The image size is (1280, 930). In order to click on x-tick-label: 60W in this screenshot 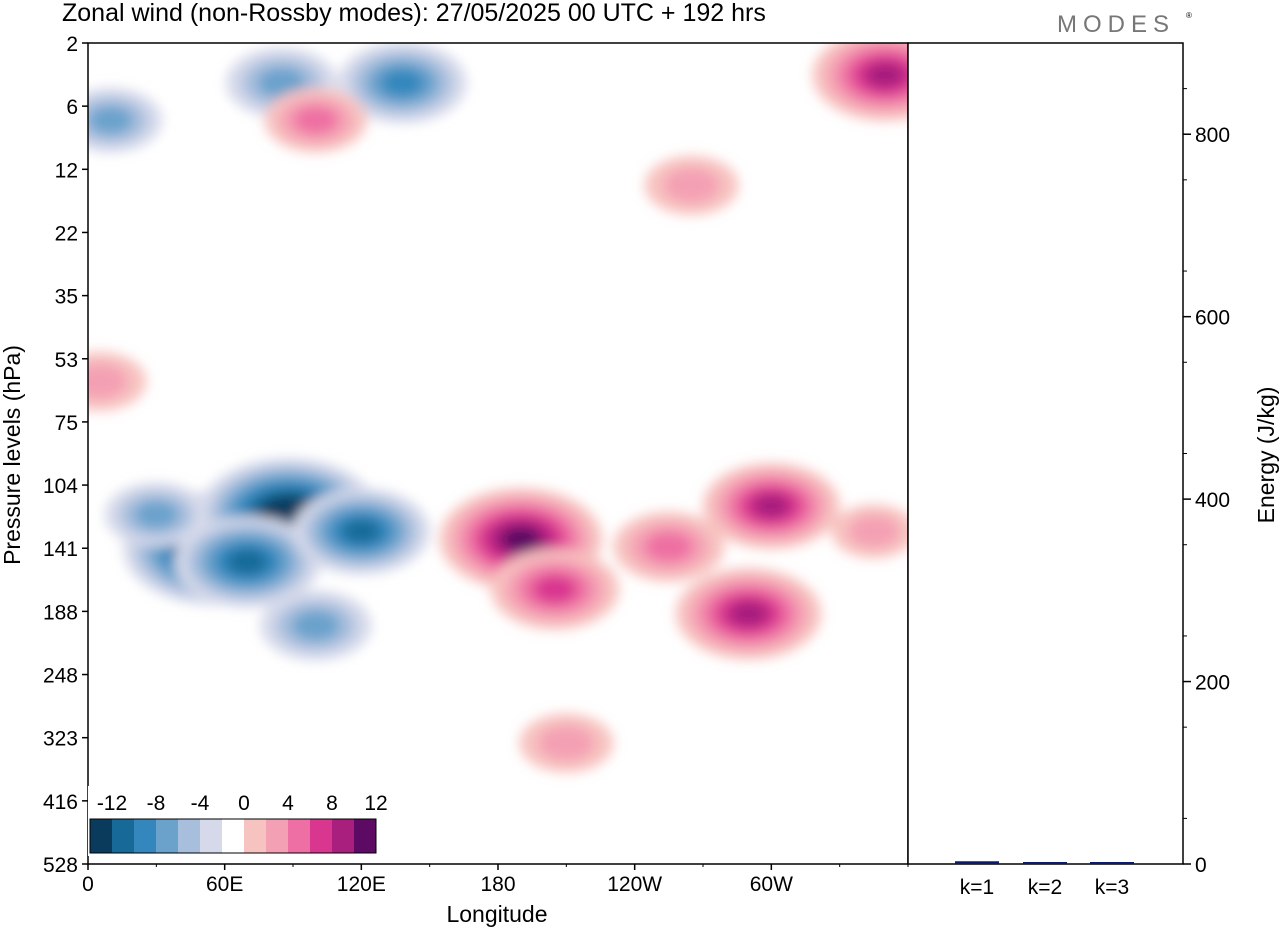, I will do `click(771, 884)`.